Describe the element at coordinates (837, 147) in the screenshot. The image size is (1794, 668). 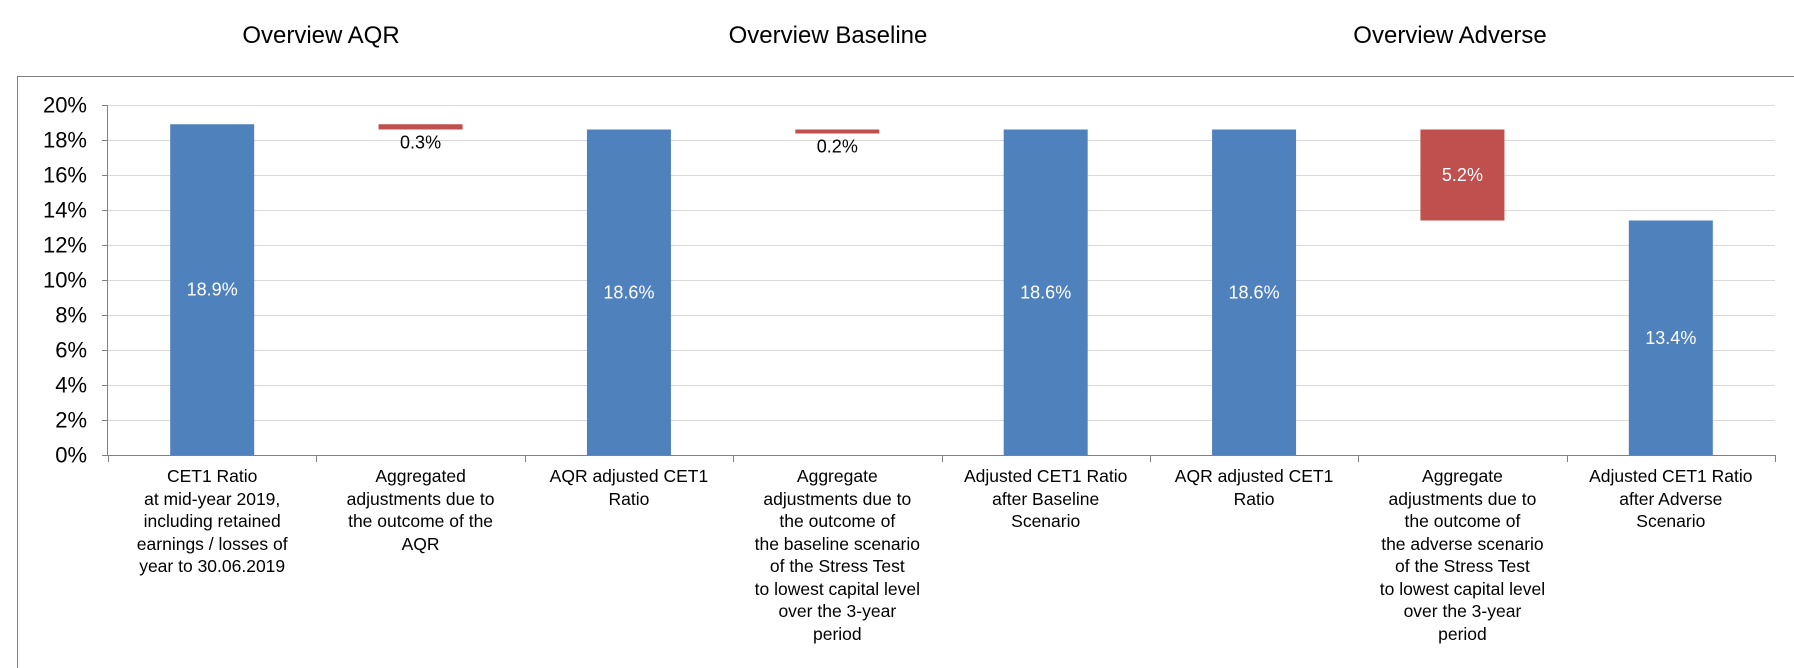
I see `data-label: 0.2%` at that location.